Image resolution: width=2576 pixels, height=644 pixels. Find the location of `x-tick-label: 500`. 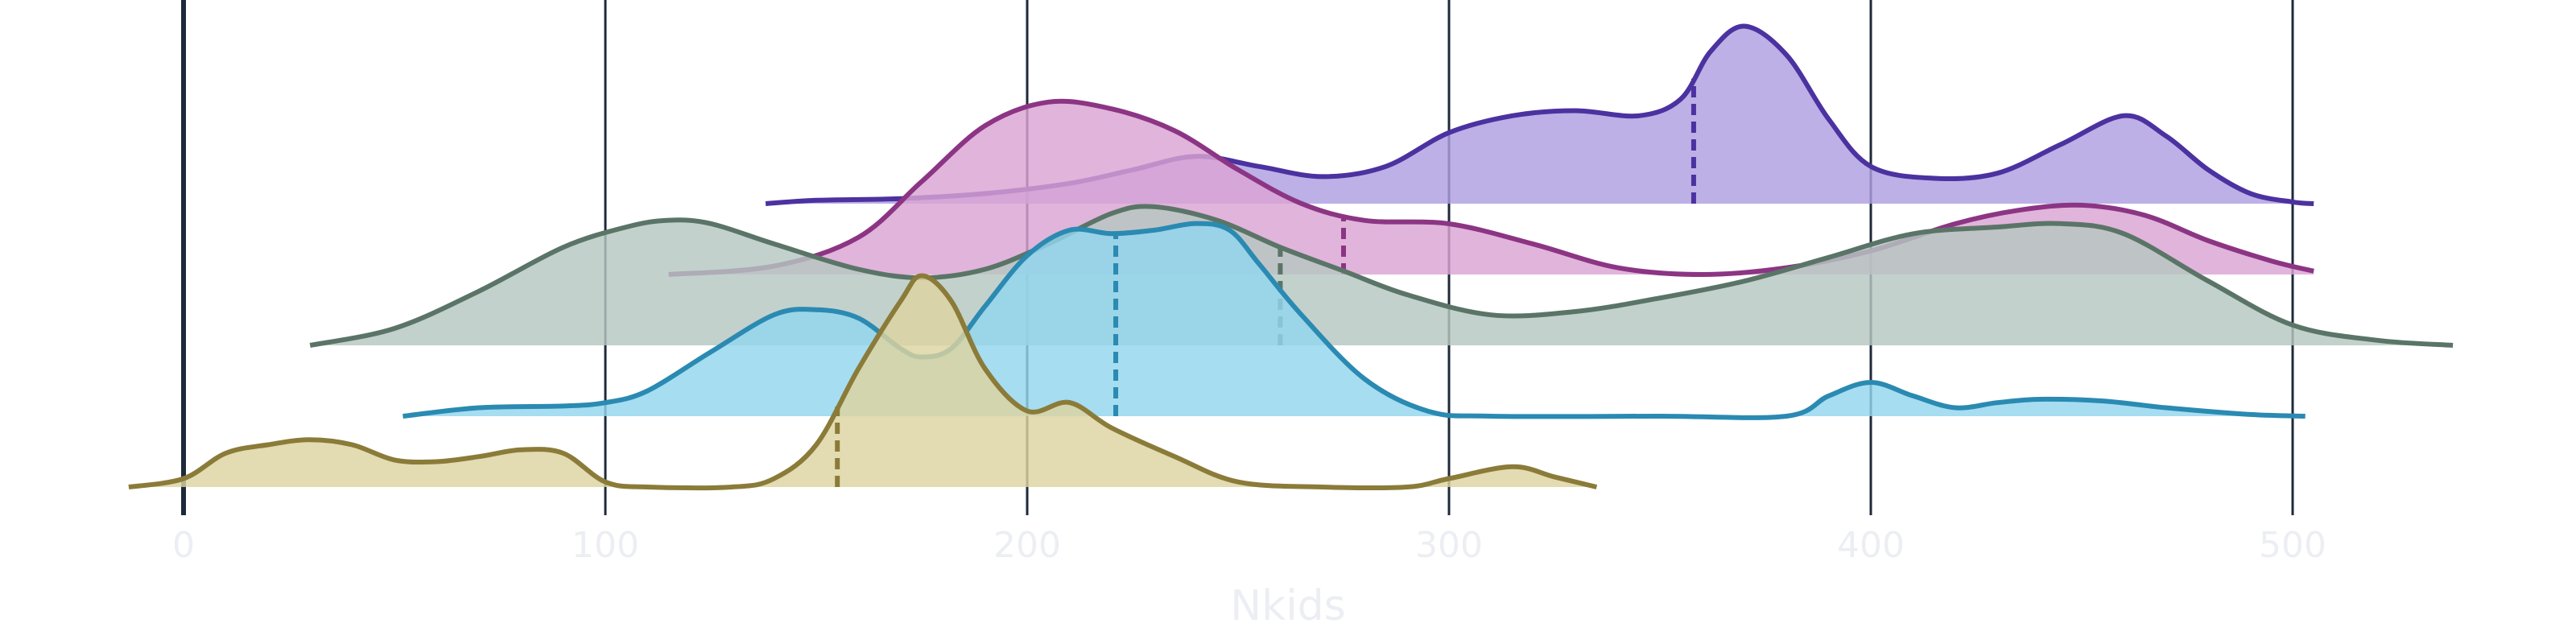

x-tick-label: 500 is located at coordinates (2292, 545).